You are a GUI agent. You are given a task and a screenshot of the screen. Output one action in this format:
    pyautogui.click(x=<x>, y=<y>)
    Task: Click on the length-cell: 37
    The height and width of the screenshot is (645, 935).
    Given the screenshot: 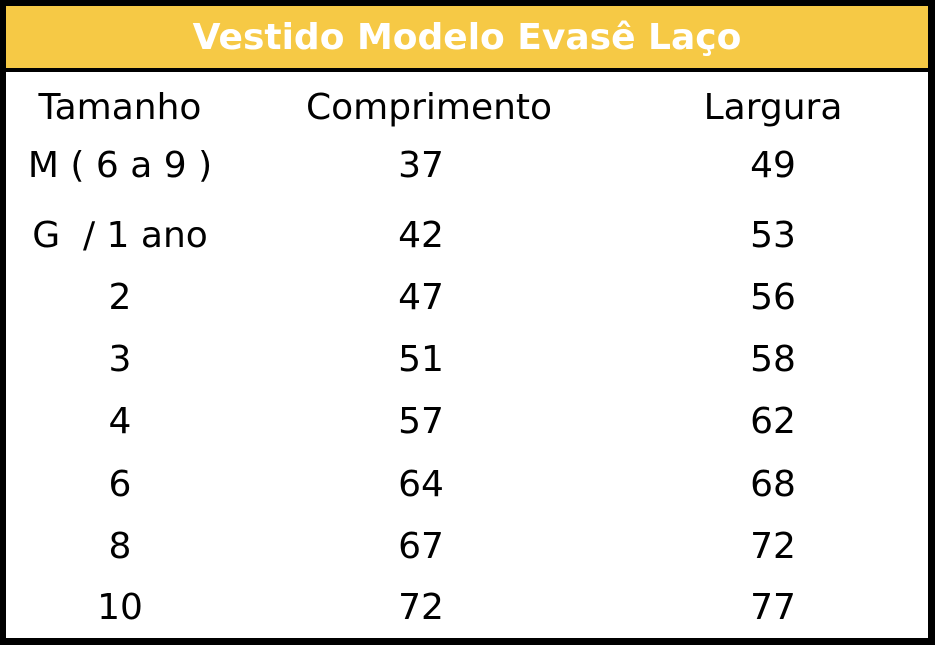 What is the action you would take?
    pyautogui.click(x=421, y=165)
    